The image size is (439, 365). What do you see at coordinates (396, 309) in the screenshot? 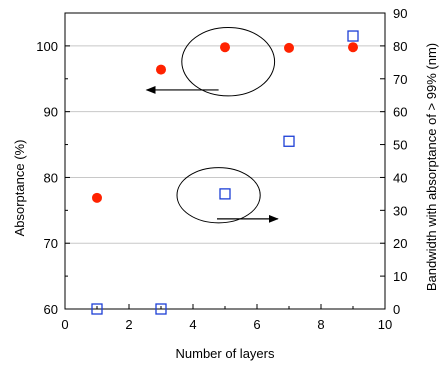
I see `y-right-tick-label: 0` at bounding box center [396, 309].